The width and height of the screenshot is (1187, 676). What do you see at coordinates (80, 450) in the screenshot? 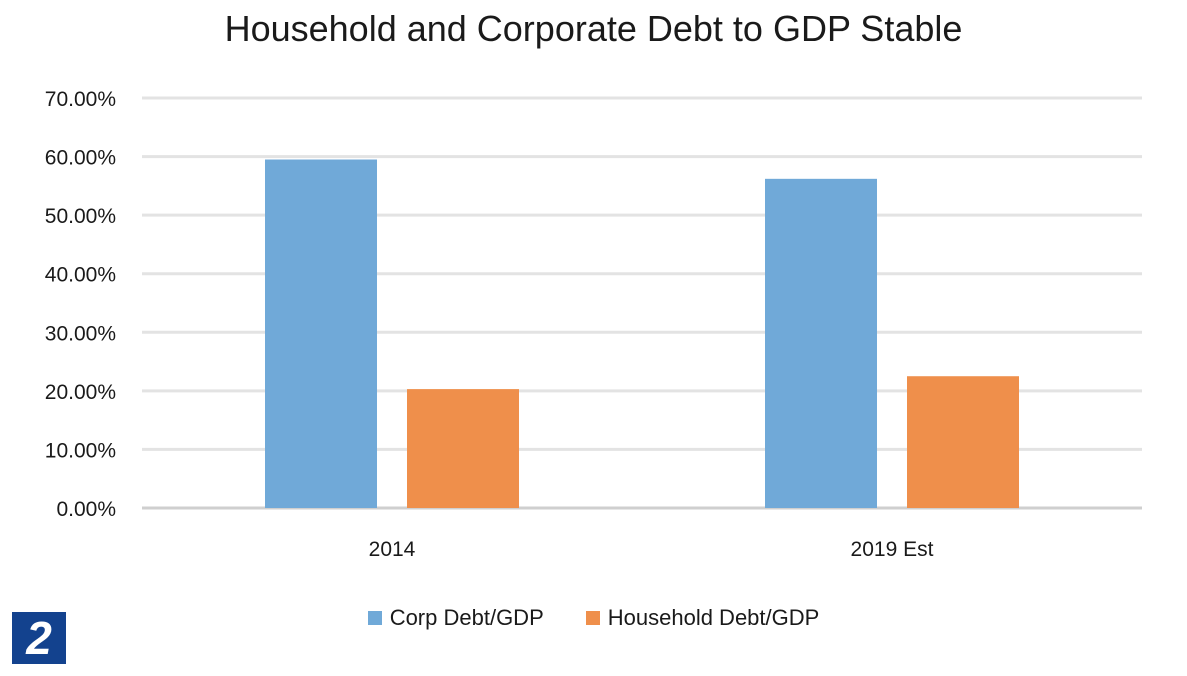
I see `y-tick-label: 10.00%` at bounding box center [80, 450].